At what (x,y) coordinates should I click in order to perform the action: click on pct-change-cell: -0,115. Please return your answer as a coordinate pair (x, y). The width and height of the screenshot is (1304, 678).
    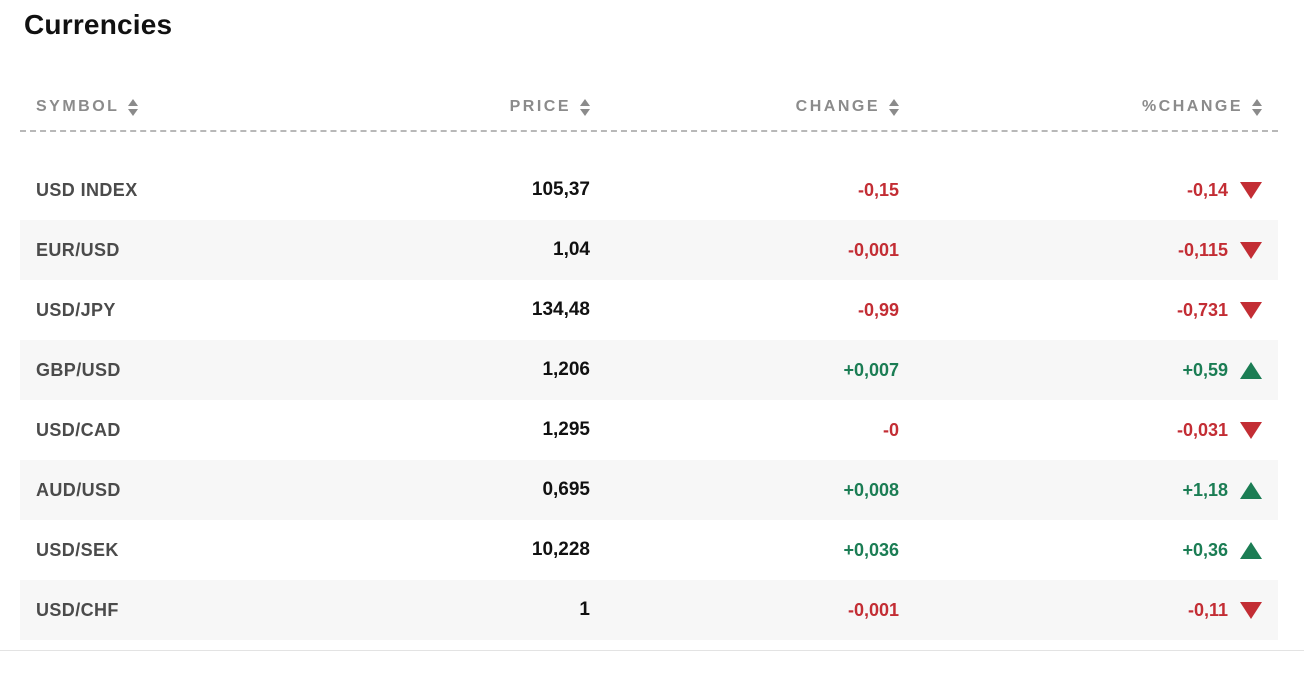
    Looking at the image, I should click on (1080, 250).